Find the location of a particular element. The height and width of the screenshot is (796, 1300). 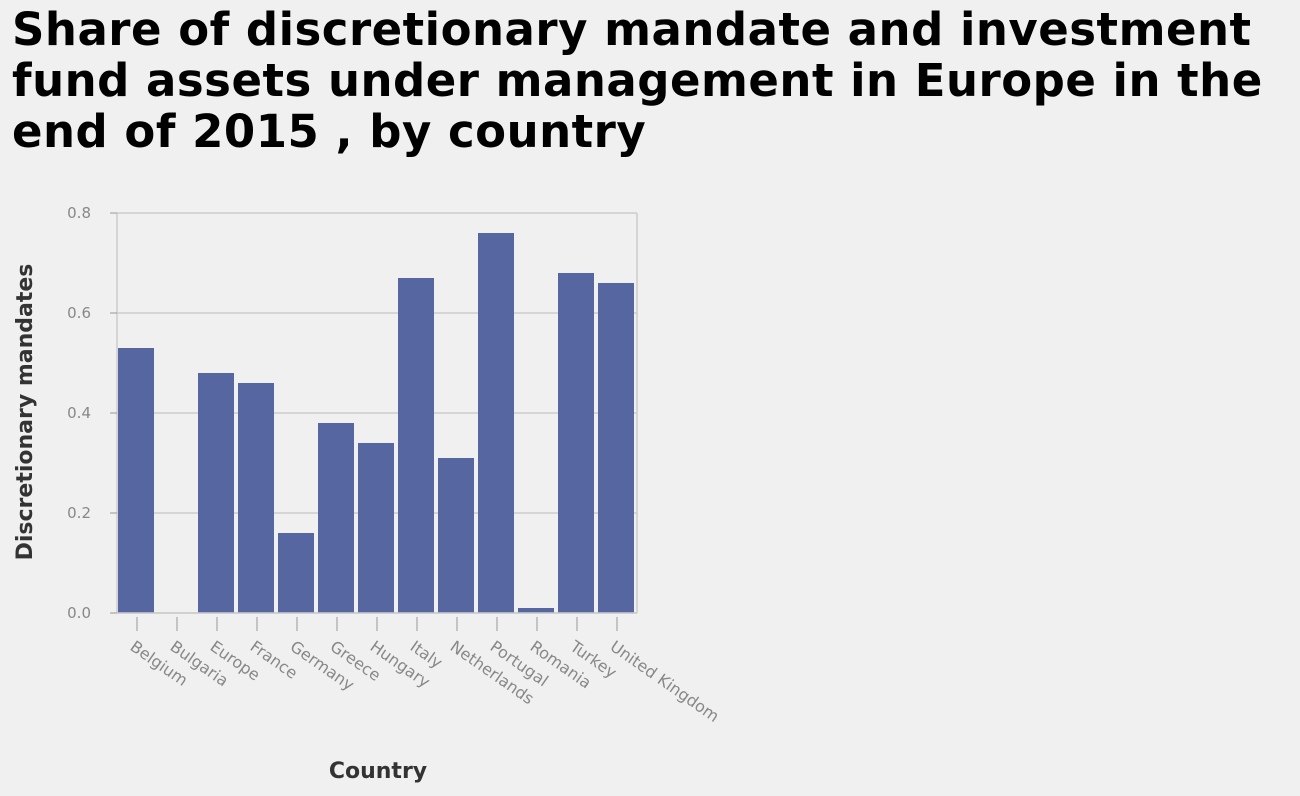

bar-netherlands is located at coordinates (456, 535).